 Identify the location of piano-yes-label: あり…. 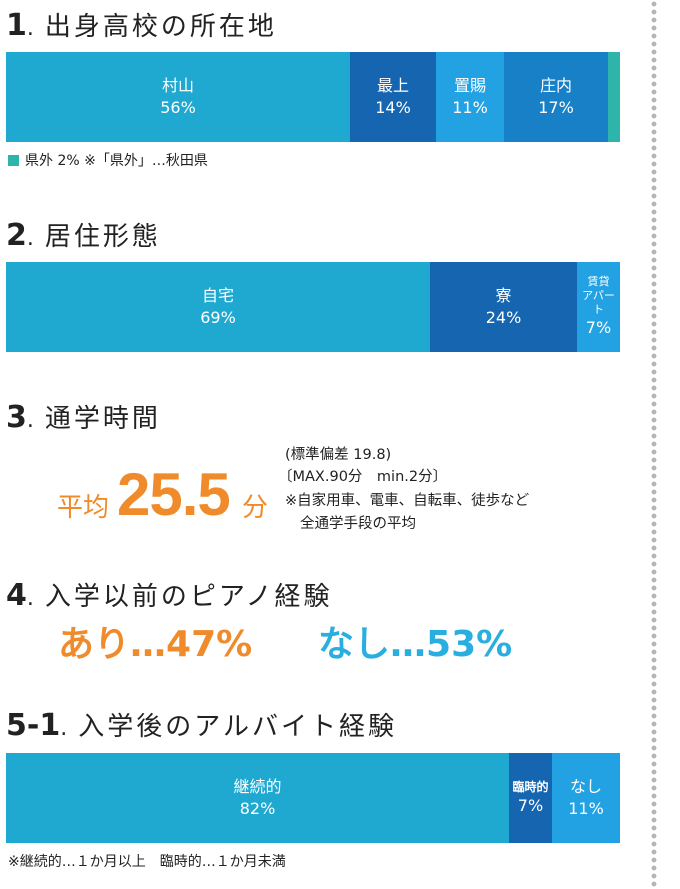
(112, 644).